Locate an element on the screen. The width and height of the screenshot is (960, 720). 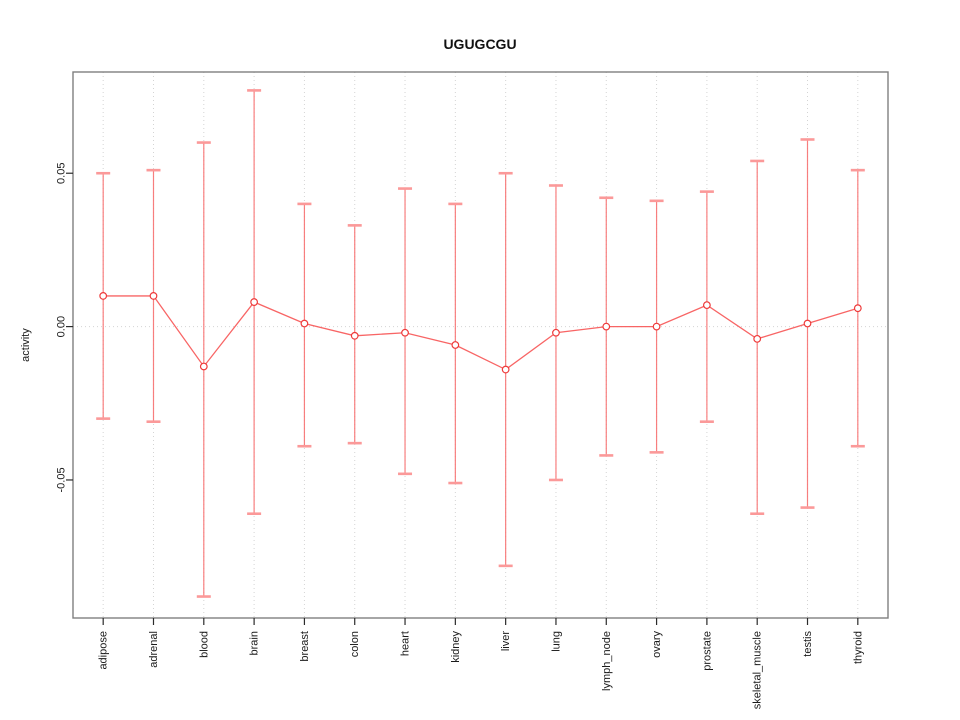
x-tick-label: ovary is located at coordinates (657, 644).